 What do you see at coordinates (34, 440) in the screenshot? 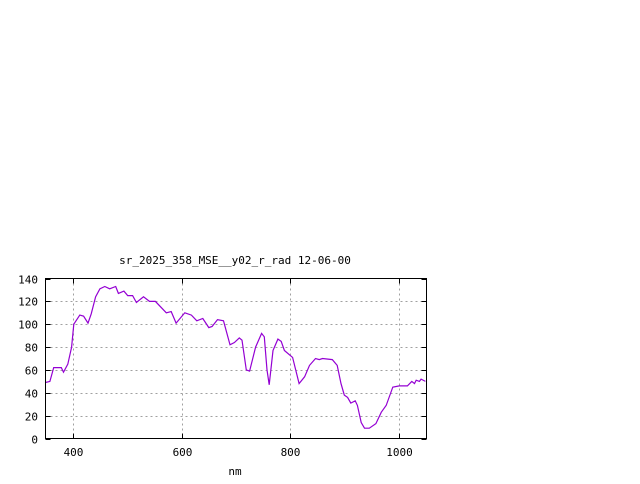
I see `y-tick-label: 0` at bounding box center [34, 440].